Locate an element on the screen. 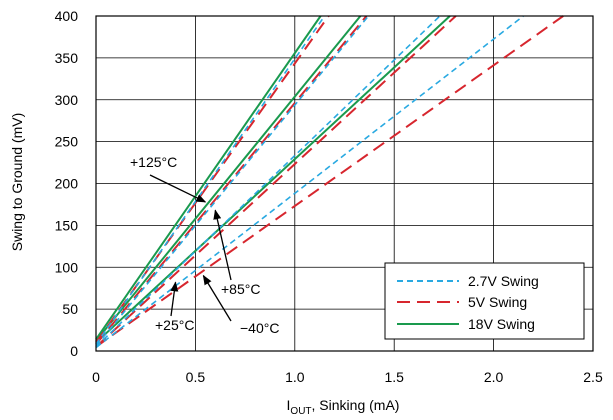 This screenshot has height=420, width=613. x-tick-label: 0.5 is located at coordinates (196, 377).